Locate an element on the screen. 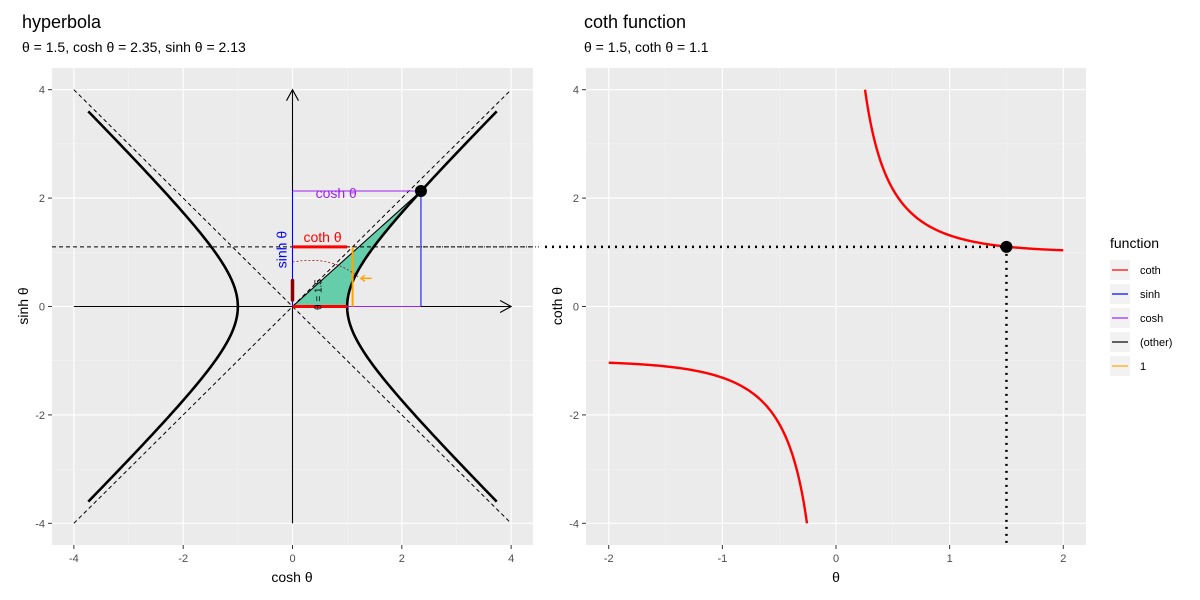 The image size is (1200, 600). left-y-tick-label: 0 is located at coordinates (42, 308).